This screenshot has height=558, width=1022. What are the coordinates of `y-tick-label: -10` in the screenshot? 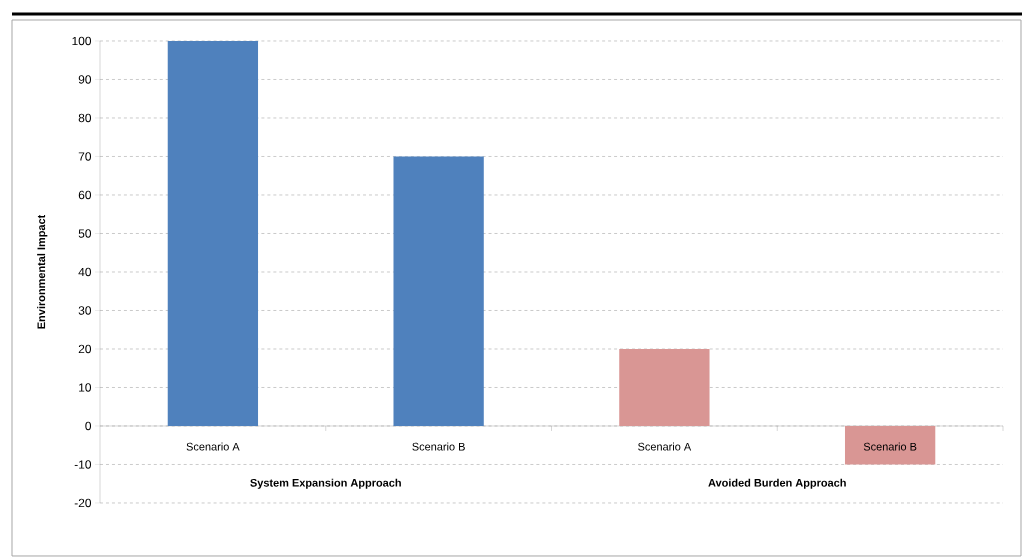 It's located at (83, 464).